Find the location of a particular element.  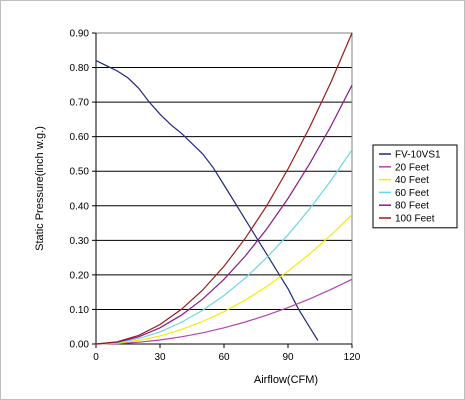

legend-label: 60 Feet is located at coordinates (412, 193).